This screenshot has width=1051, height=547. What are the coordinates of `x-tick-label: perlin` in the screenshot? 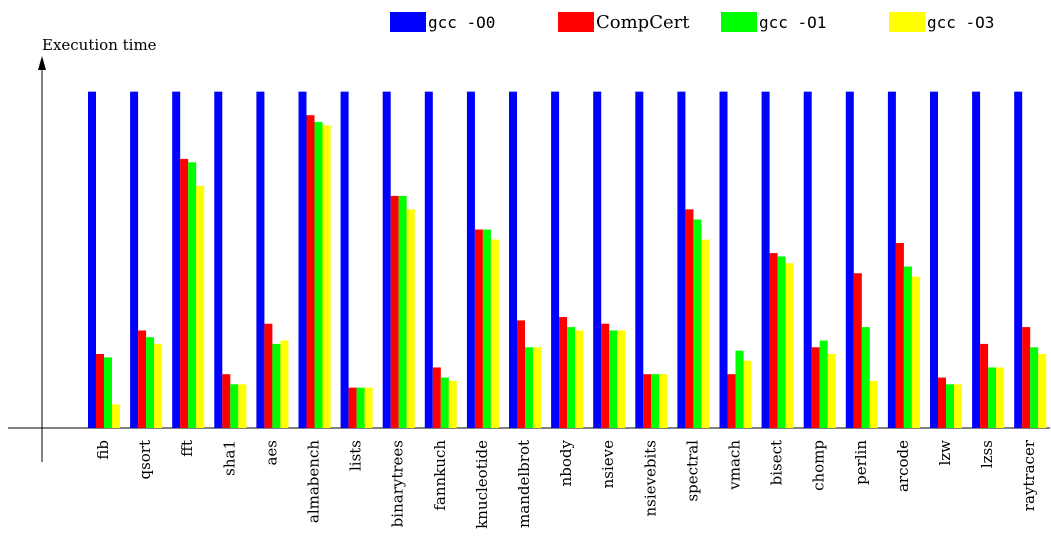 It's located at (861, 462).